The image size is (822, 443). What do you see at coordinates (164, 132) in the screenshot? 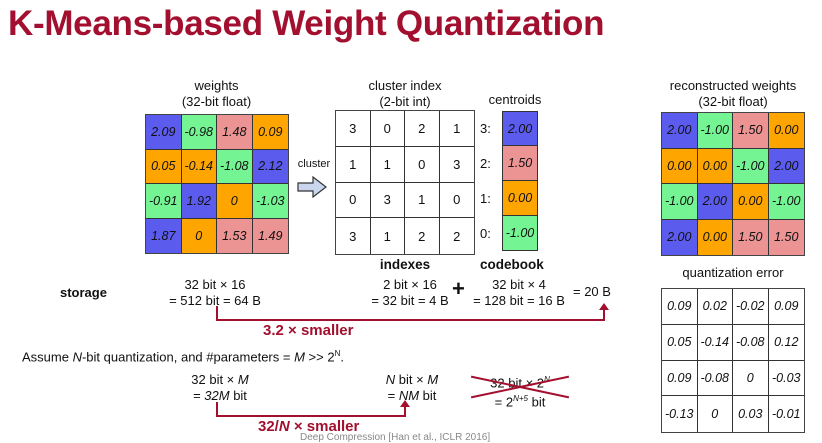
I see `matrix-cell: 2.09` at bounding box center [164, 132].